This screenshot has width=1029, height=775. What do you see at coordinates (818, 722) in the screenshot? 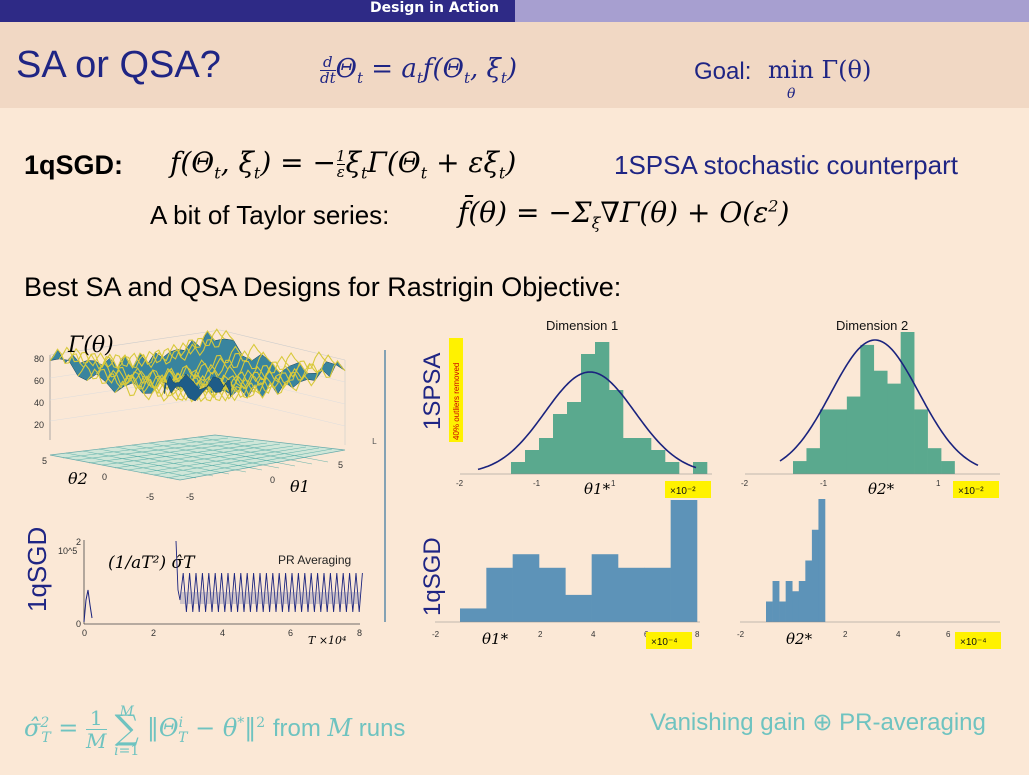
I see `footer-note: Vanishing gain ⊕ PR-averaging` at bounding box center [818, 722].